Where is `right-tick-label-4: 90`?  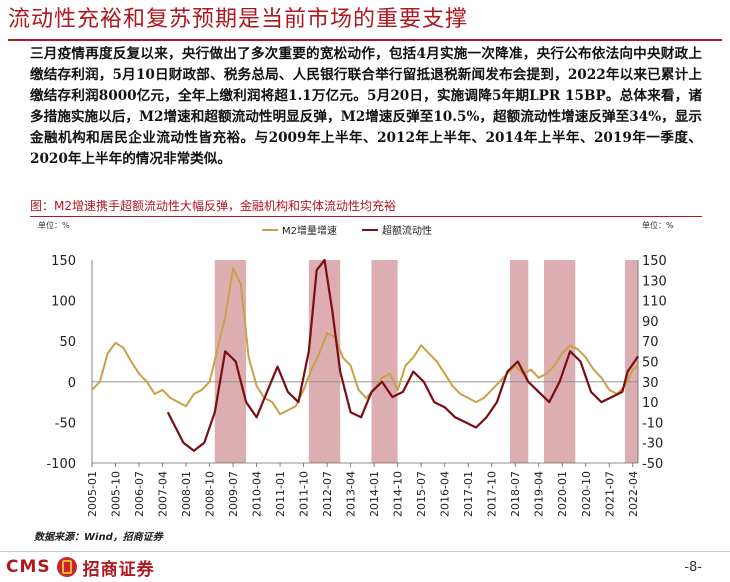 right-tick-label-4: 90 is located at coordinates (650, 322).